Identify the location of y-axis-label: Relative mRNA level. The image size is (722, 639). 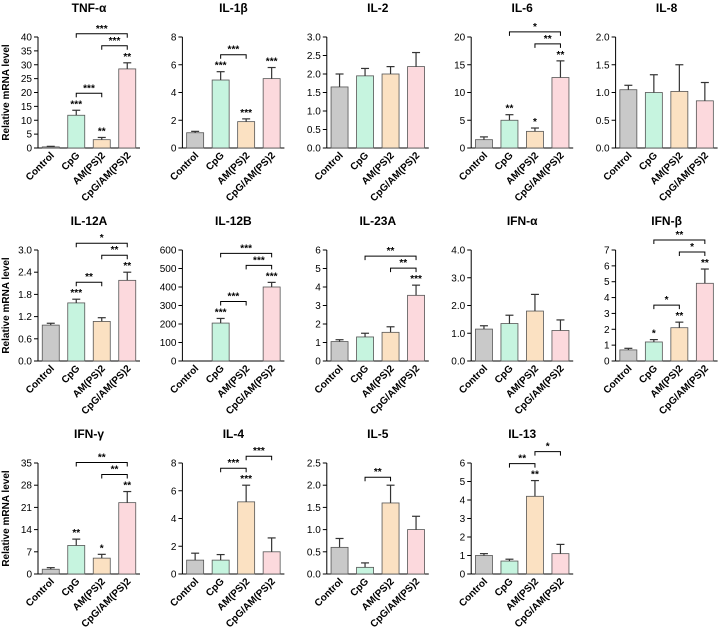
(6, 305).